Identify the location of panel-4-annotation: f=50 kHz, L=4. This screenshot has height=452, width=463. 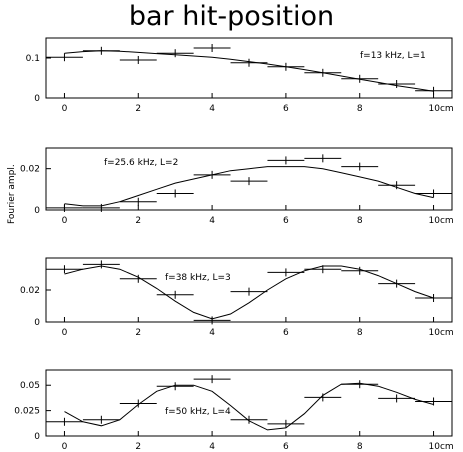
(198, 412).